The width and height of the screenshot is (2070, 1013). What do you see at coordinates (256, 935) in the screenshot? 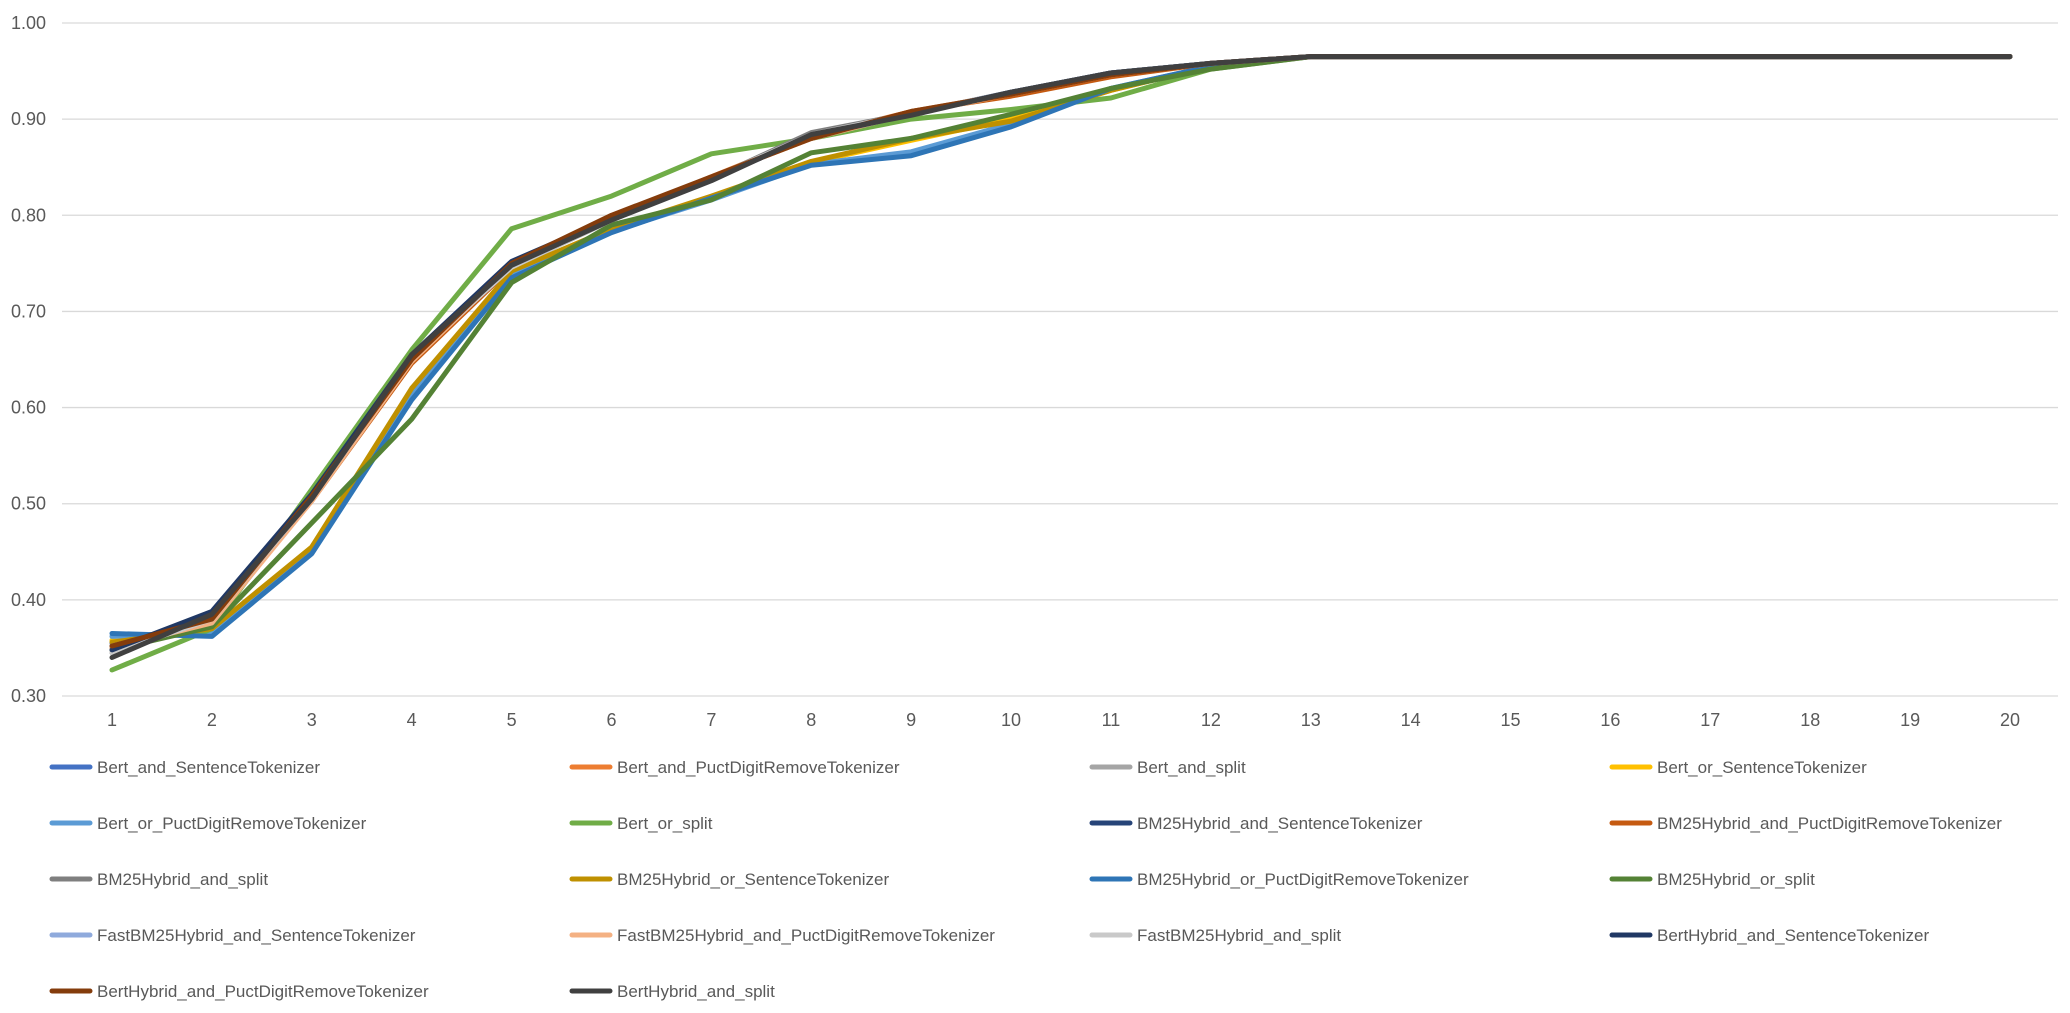
I see `legend-label: FastBM25Hybrid_and_SentenceTokenizer` at bounding box center [256, 935].